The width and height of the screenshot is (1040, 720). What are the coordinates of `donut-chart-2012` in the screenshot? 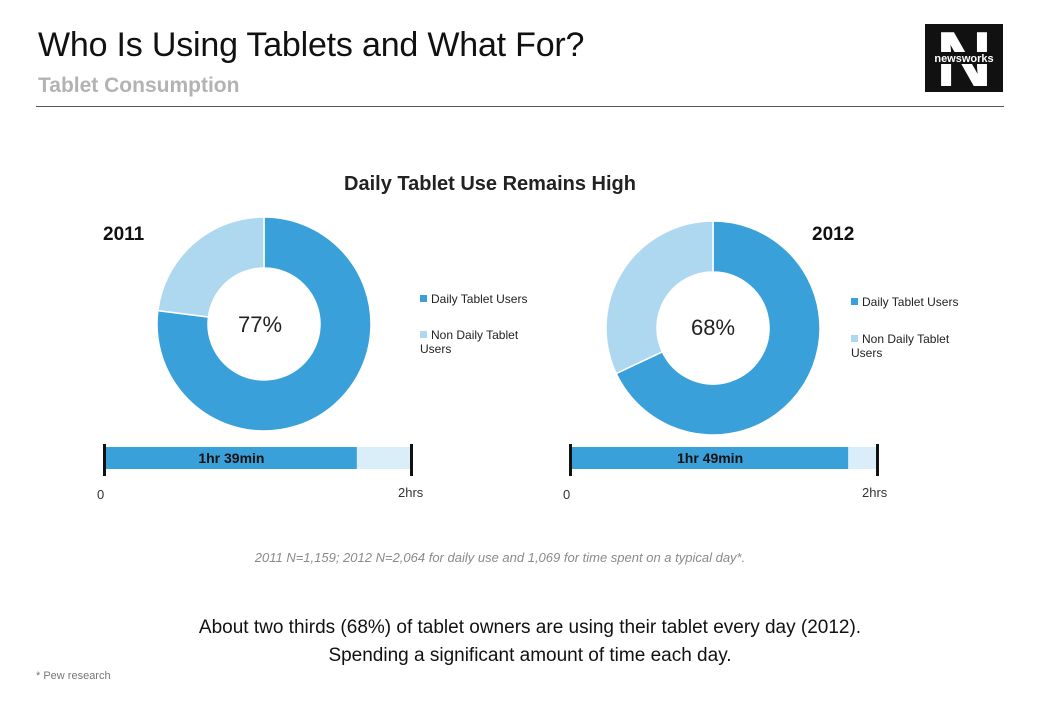 It's located at (713, 328).